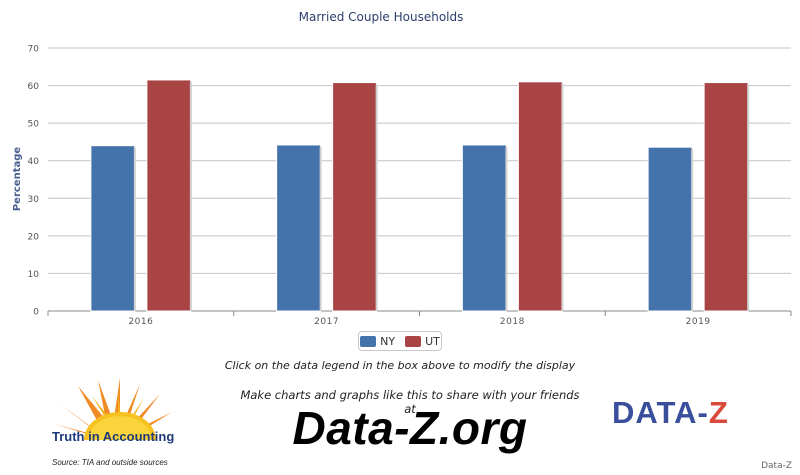 Image resolution: width=800 pixels, height=475 pixels. What do you see at coordinates (169, 195) in the screenshot?
I see `bar-ut-2016` at bounding box center [169, 195].